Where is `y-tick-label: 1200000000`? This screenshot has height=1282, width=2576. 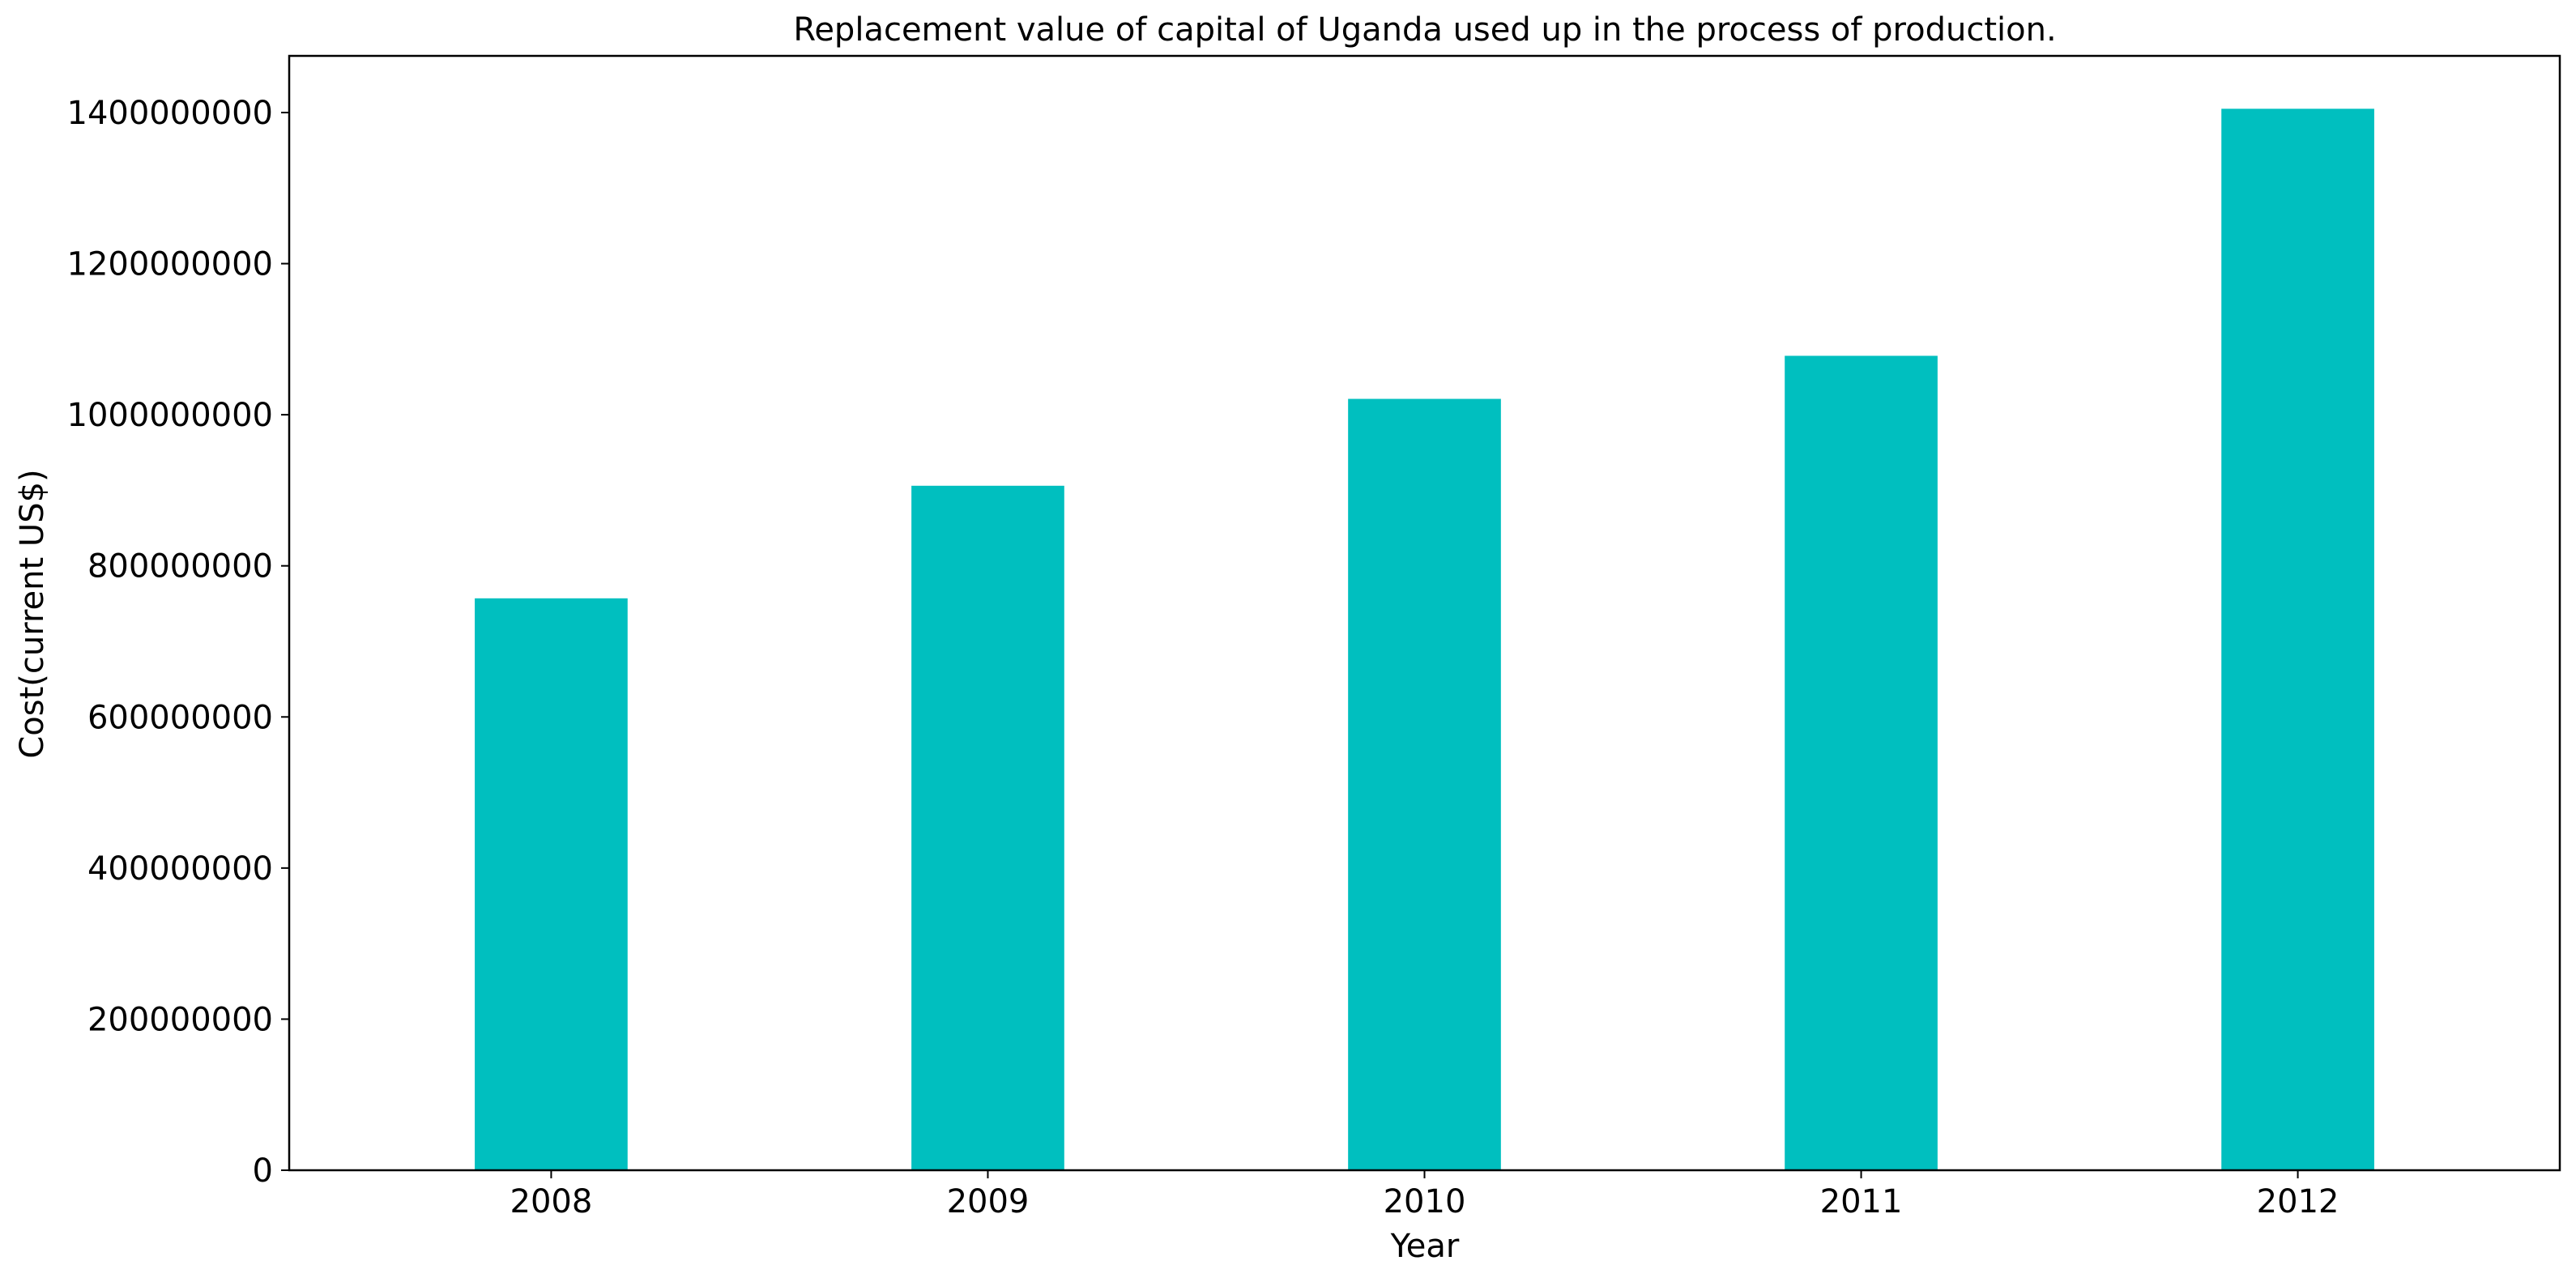
y-tick-label: 1200000000 is located at coordinates (170, 264).